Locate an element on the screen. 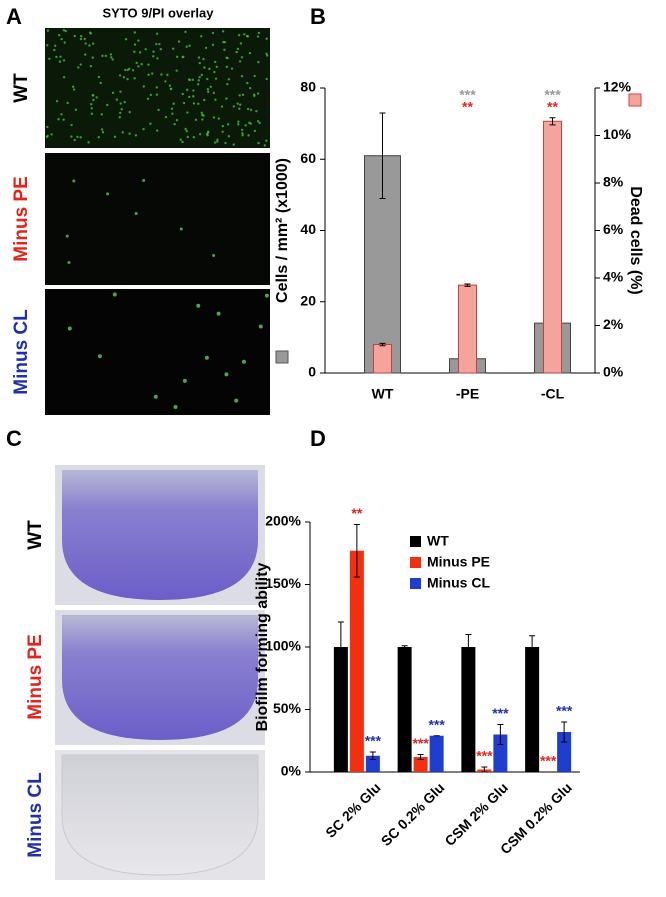 Image resolution: width=666 pixels, height=897 pixels. micrograph-header: SYTO 9/PI overlay is located at coordinates (158, 12).